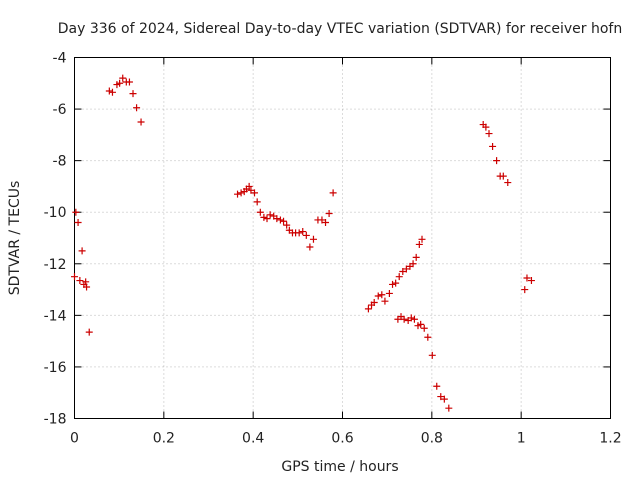 Image resolution: width=640 pixels, height=480 pixels. Describe the element at coordinates (55, 316) in the screenshot. I see `y-tick-label: -14` at that location.